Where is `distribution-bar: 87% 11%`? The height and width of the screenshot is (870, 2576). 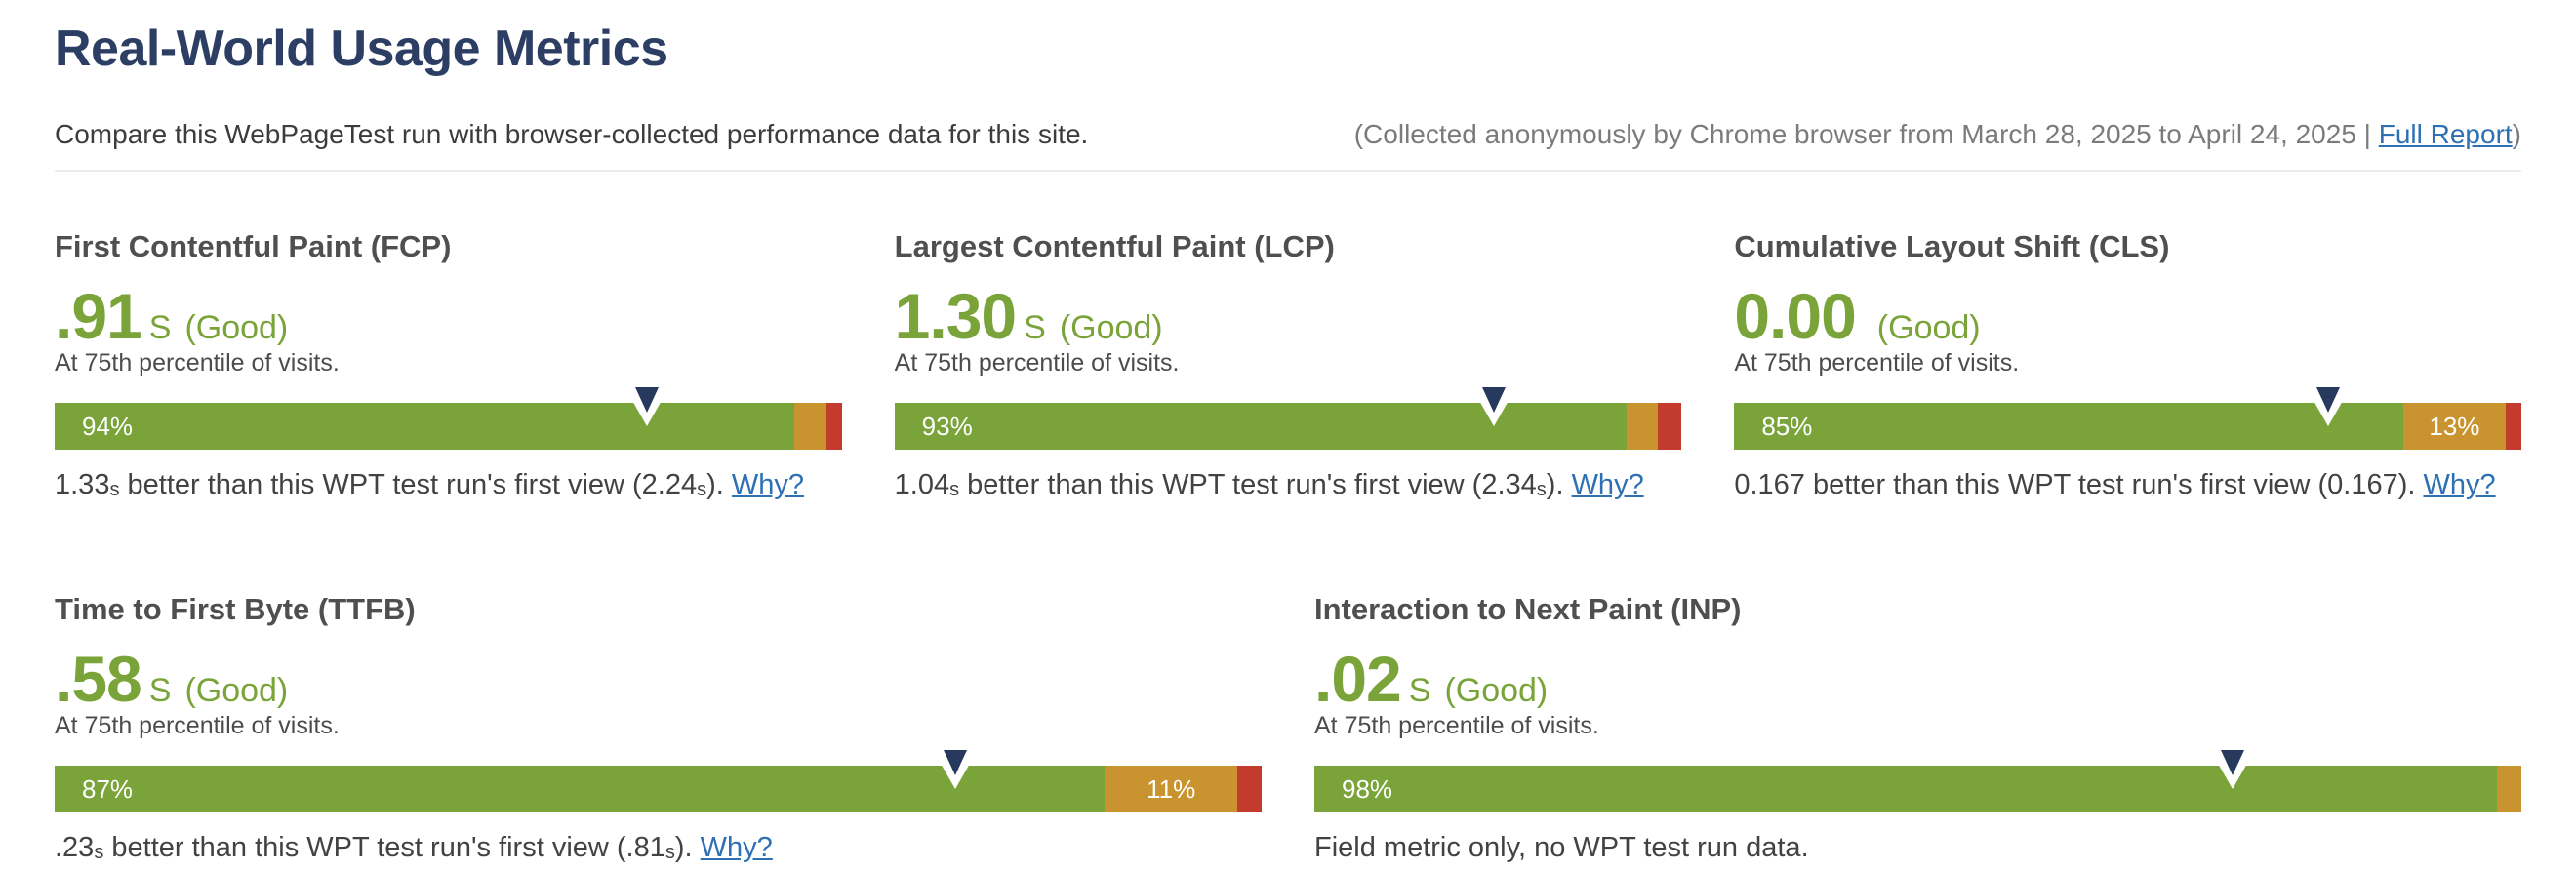
distribution-bar: 87% 11% is located at coordinates (658, 781).